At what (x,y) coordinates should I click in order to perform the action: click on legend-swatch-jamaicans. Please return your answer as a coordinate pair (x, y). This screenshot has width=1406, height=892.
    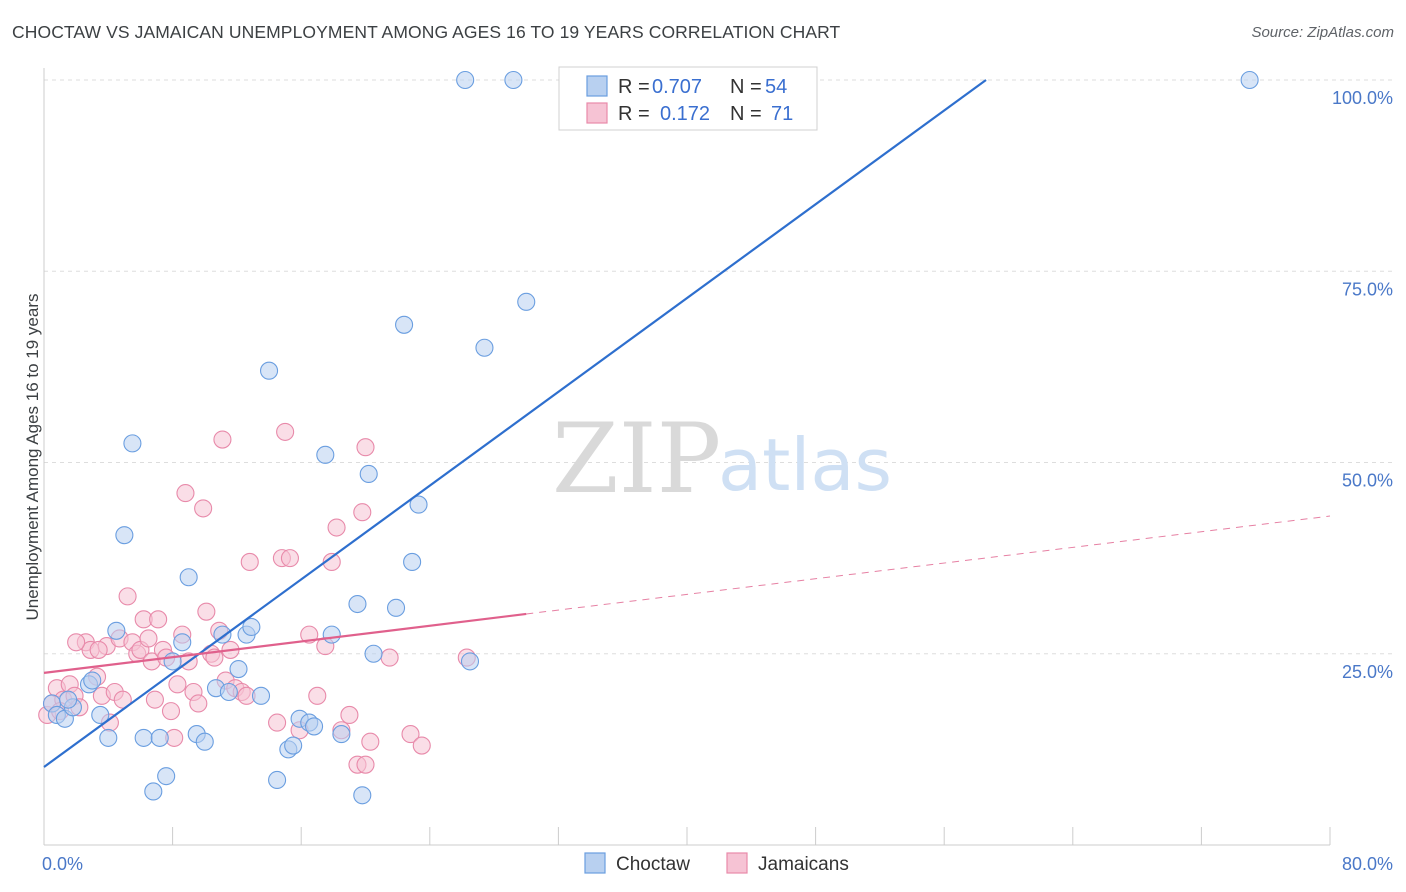
    Looking at the image, I should click on (597, 113).